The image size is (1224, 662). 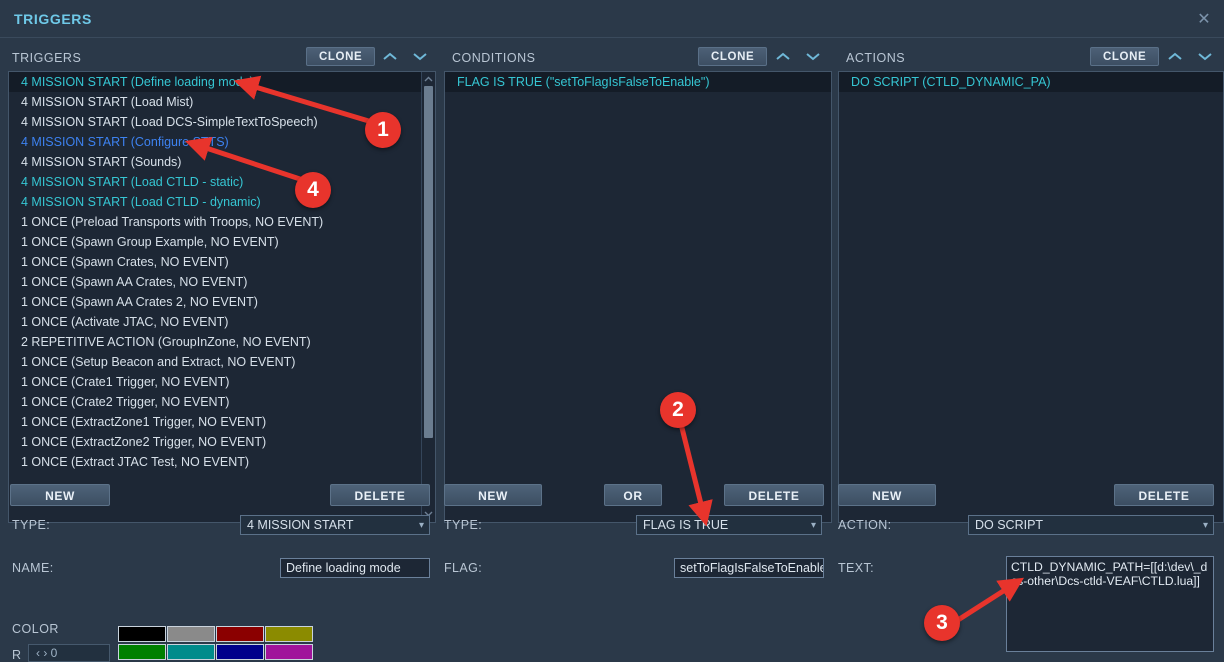 I want to click on actions-panel-header: ACTIONS CLONE, so click(x=1029, y=58).